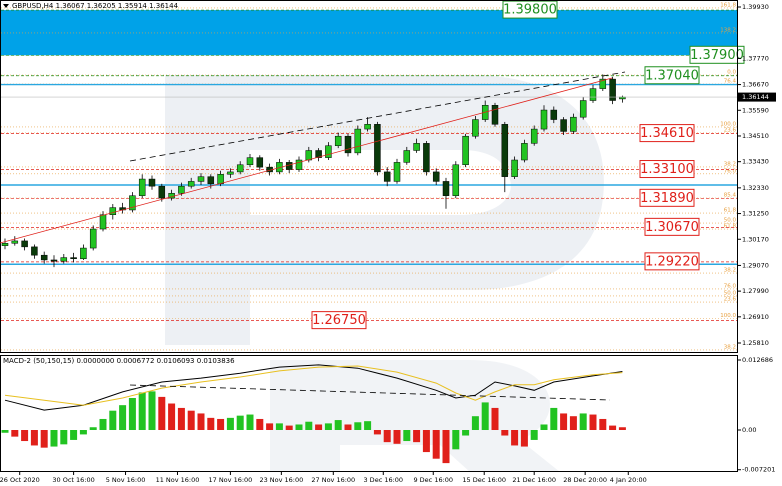 This screenshot has height=486, width=782. Describe the element at coordinates (717, 55) in the screenshot. I see `level-label: 1.37900` at that location.